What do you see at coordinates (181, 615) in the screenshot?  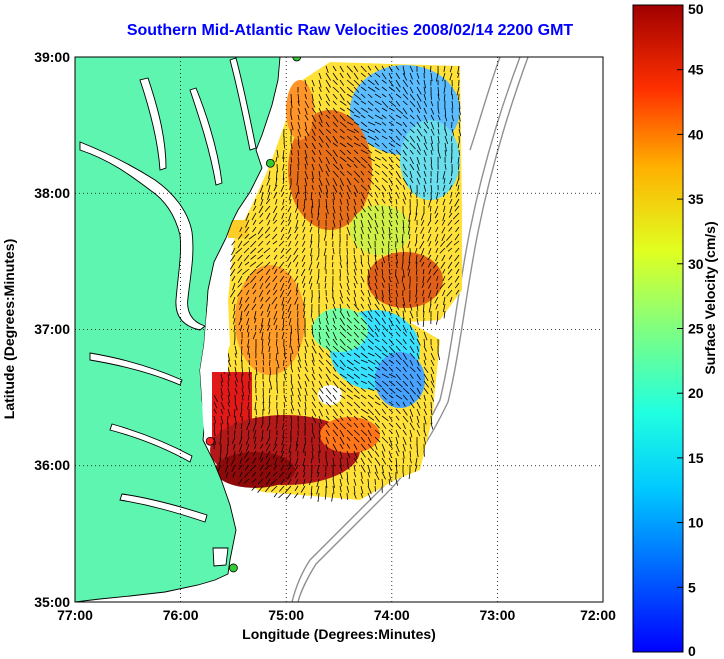 I see `x-tick-label: 76:00` at bounding box center [181, 615].